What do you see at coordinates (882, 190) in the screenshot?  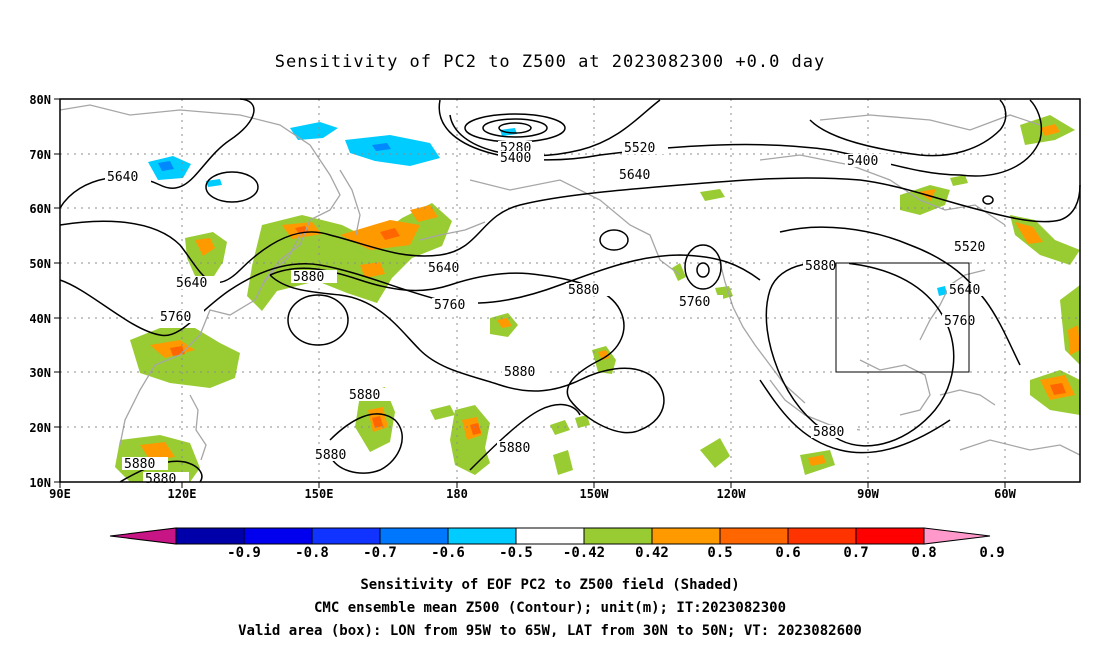 I see `coast-canada` at bounding box center [882, 190].